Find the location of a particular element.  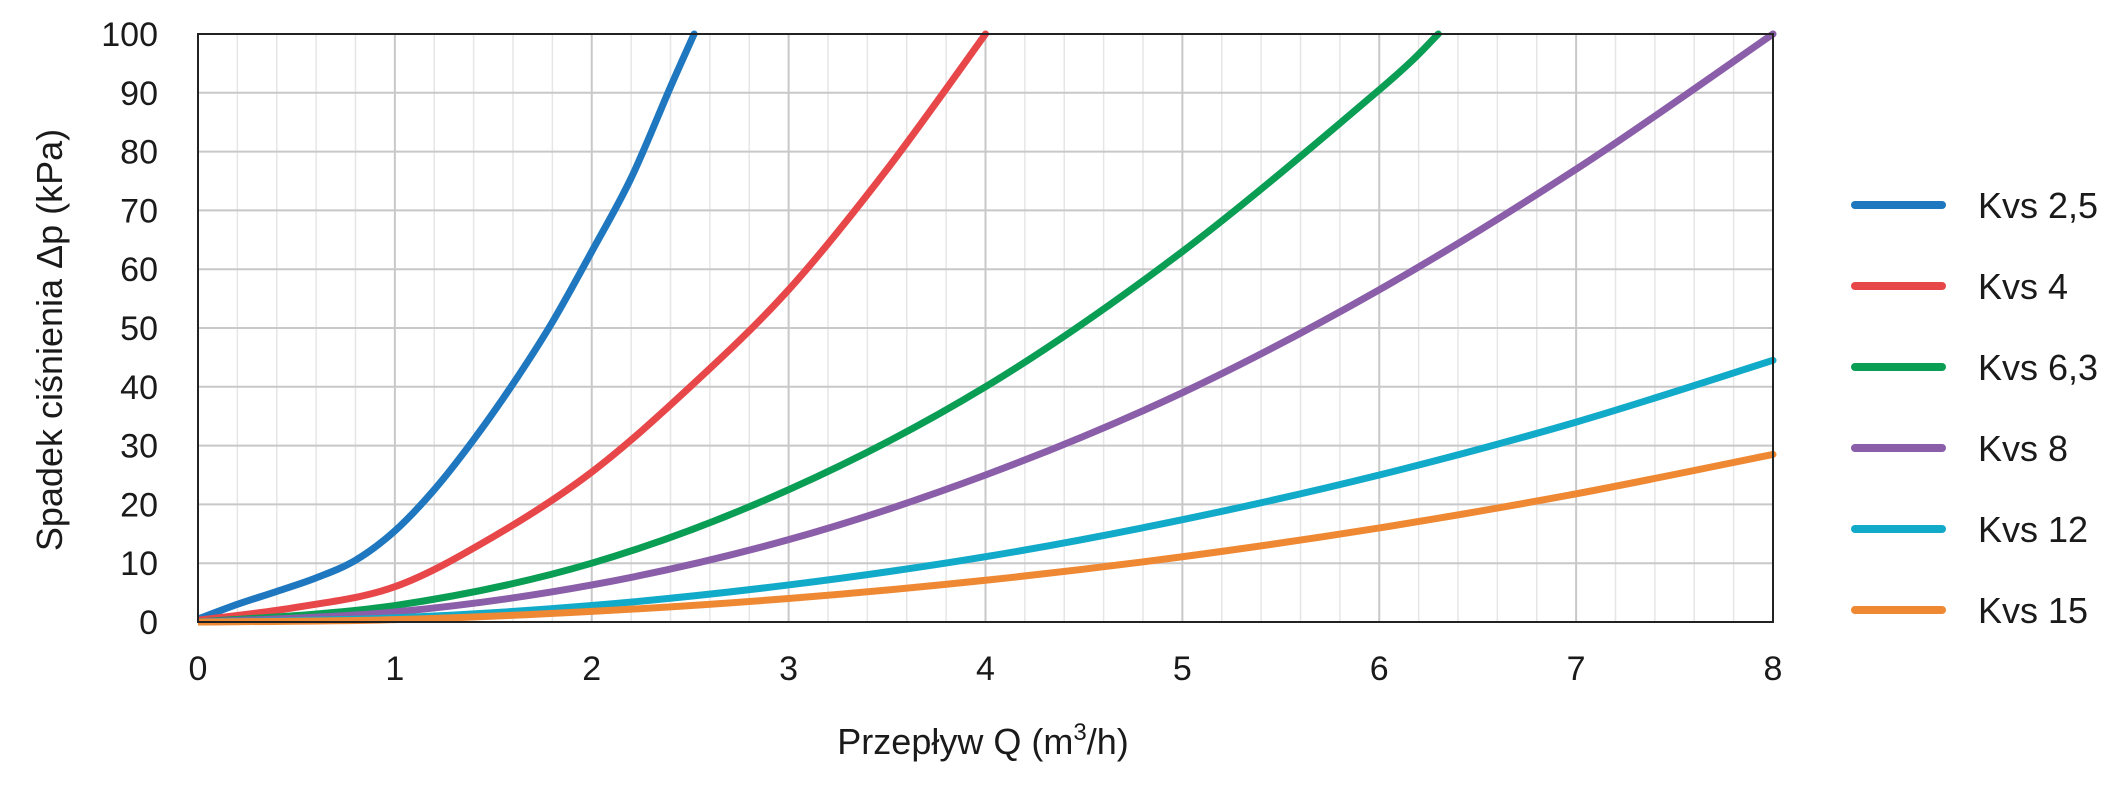

y-tick-label: 20 is located at coordinates (139, 505).